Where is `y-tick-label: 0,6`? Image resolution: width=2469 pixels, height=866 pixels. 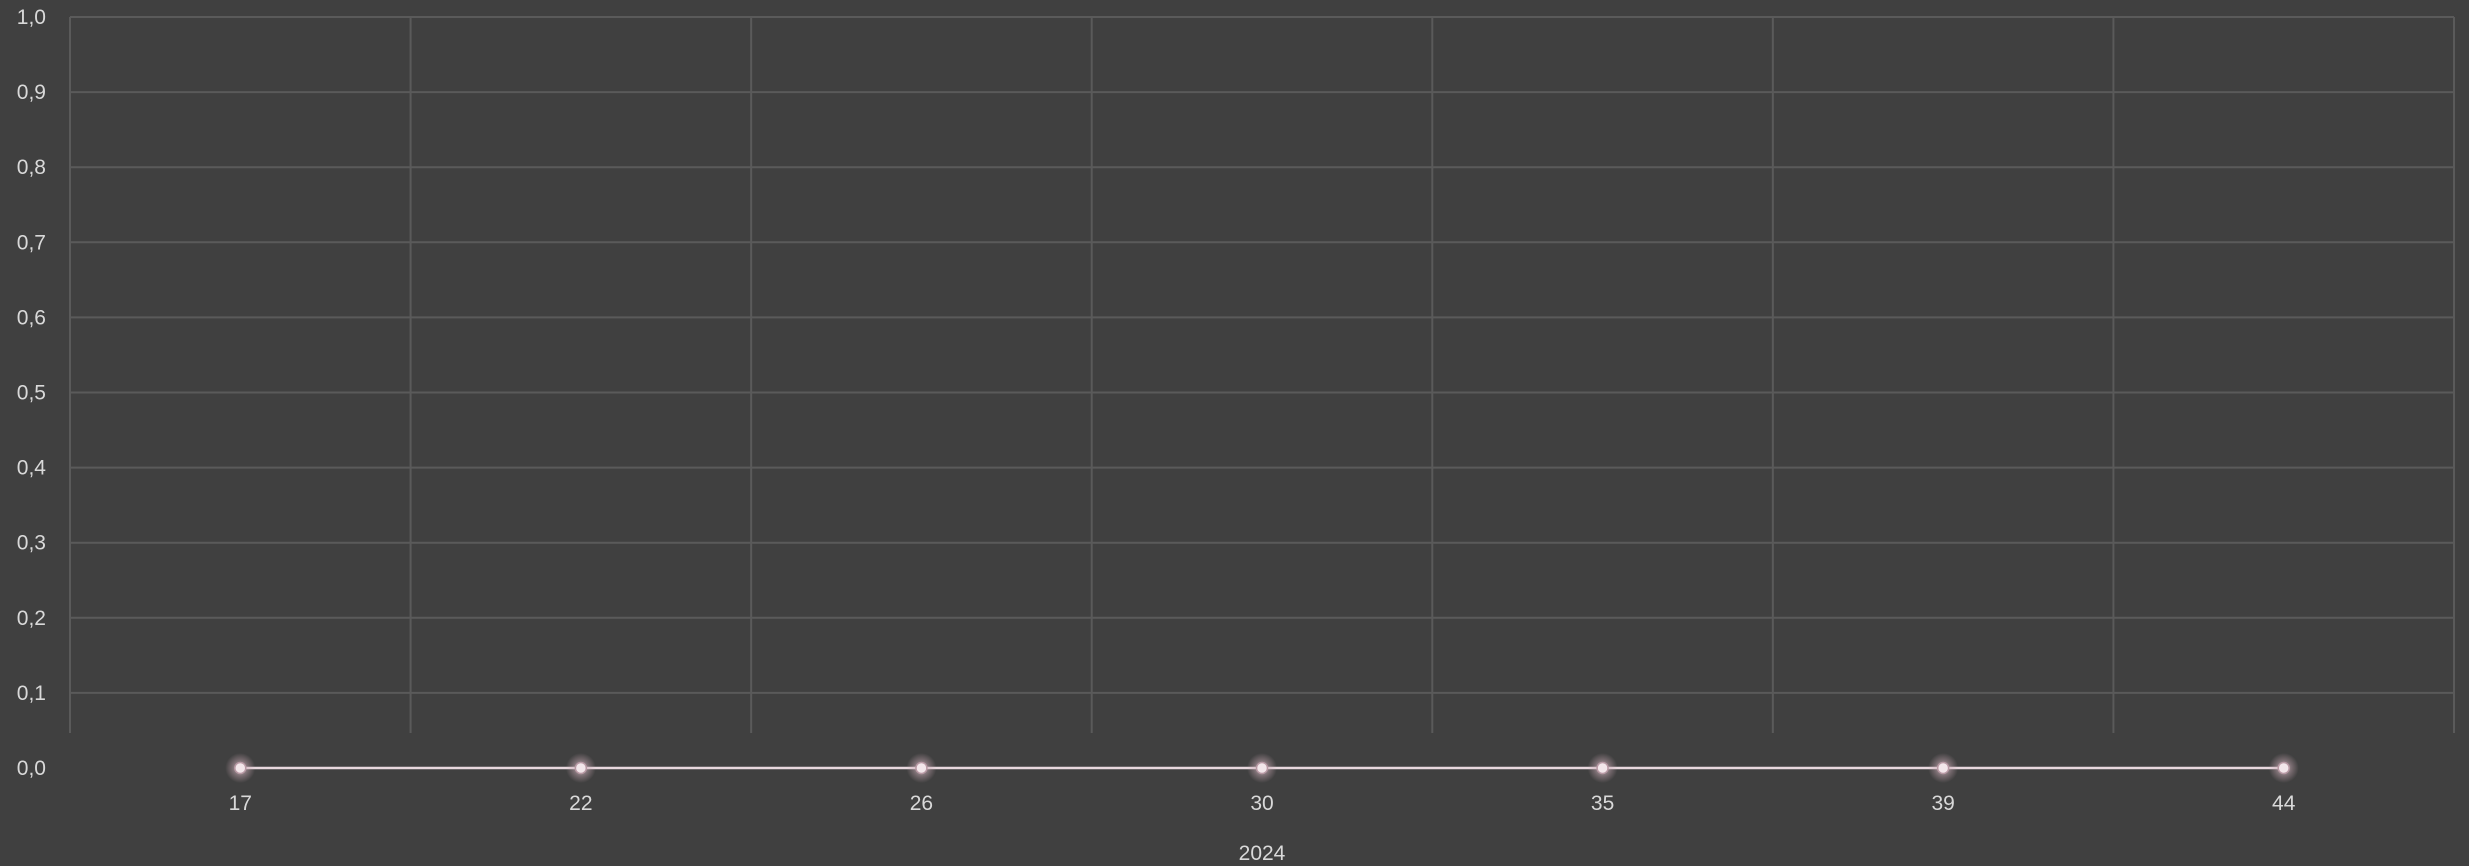
y-tick-label: 0,6 is located at coordinates (31, 317).